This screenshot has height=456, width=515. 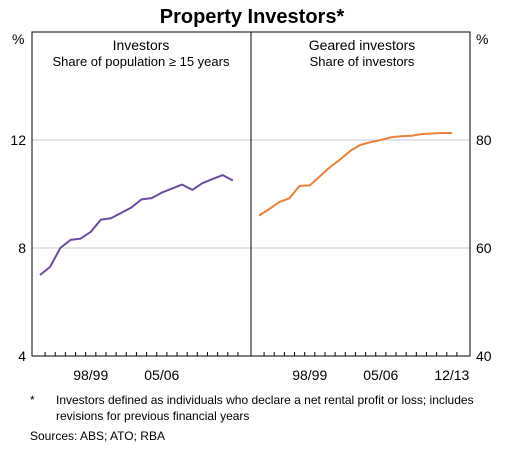 I want to click on panel-right-subtitle: Share of investors, so click(x=362, y=61).